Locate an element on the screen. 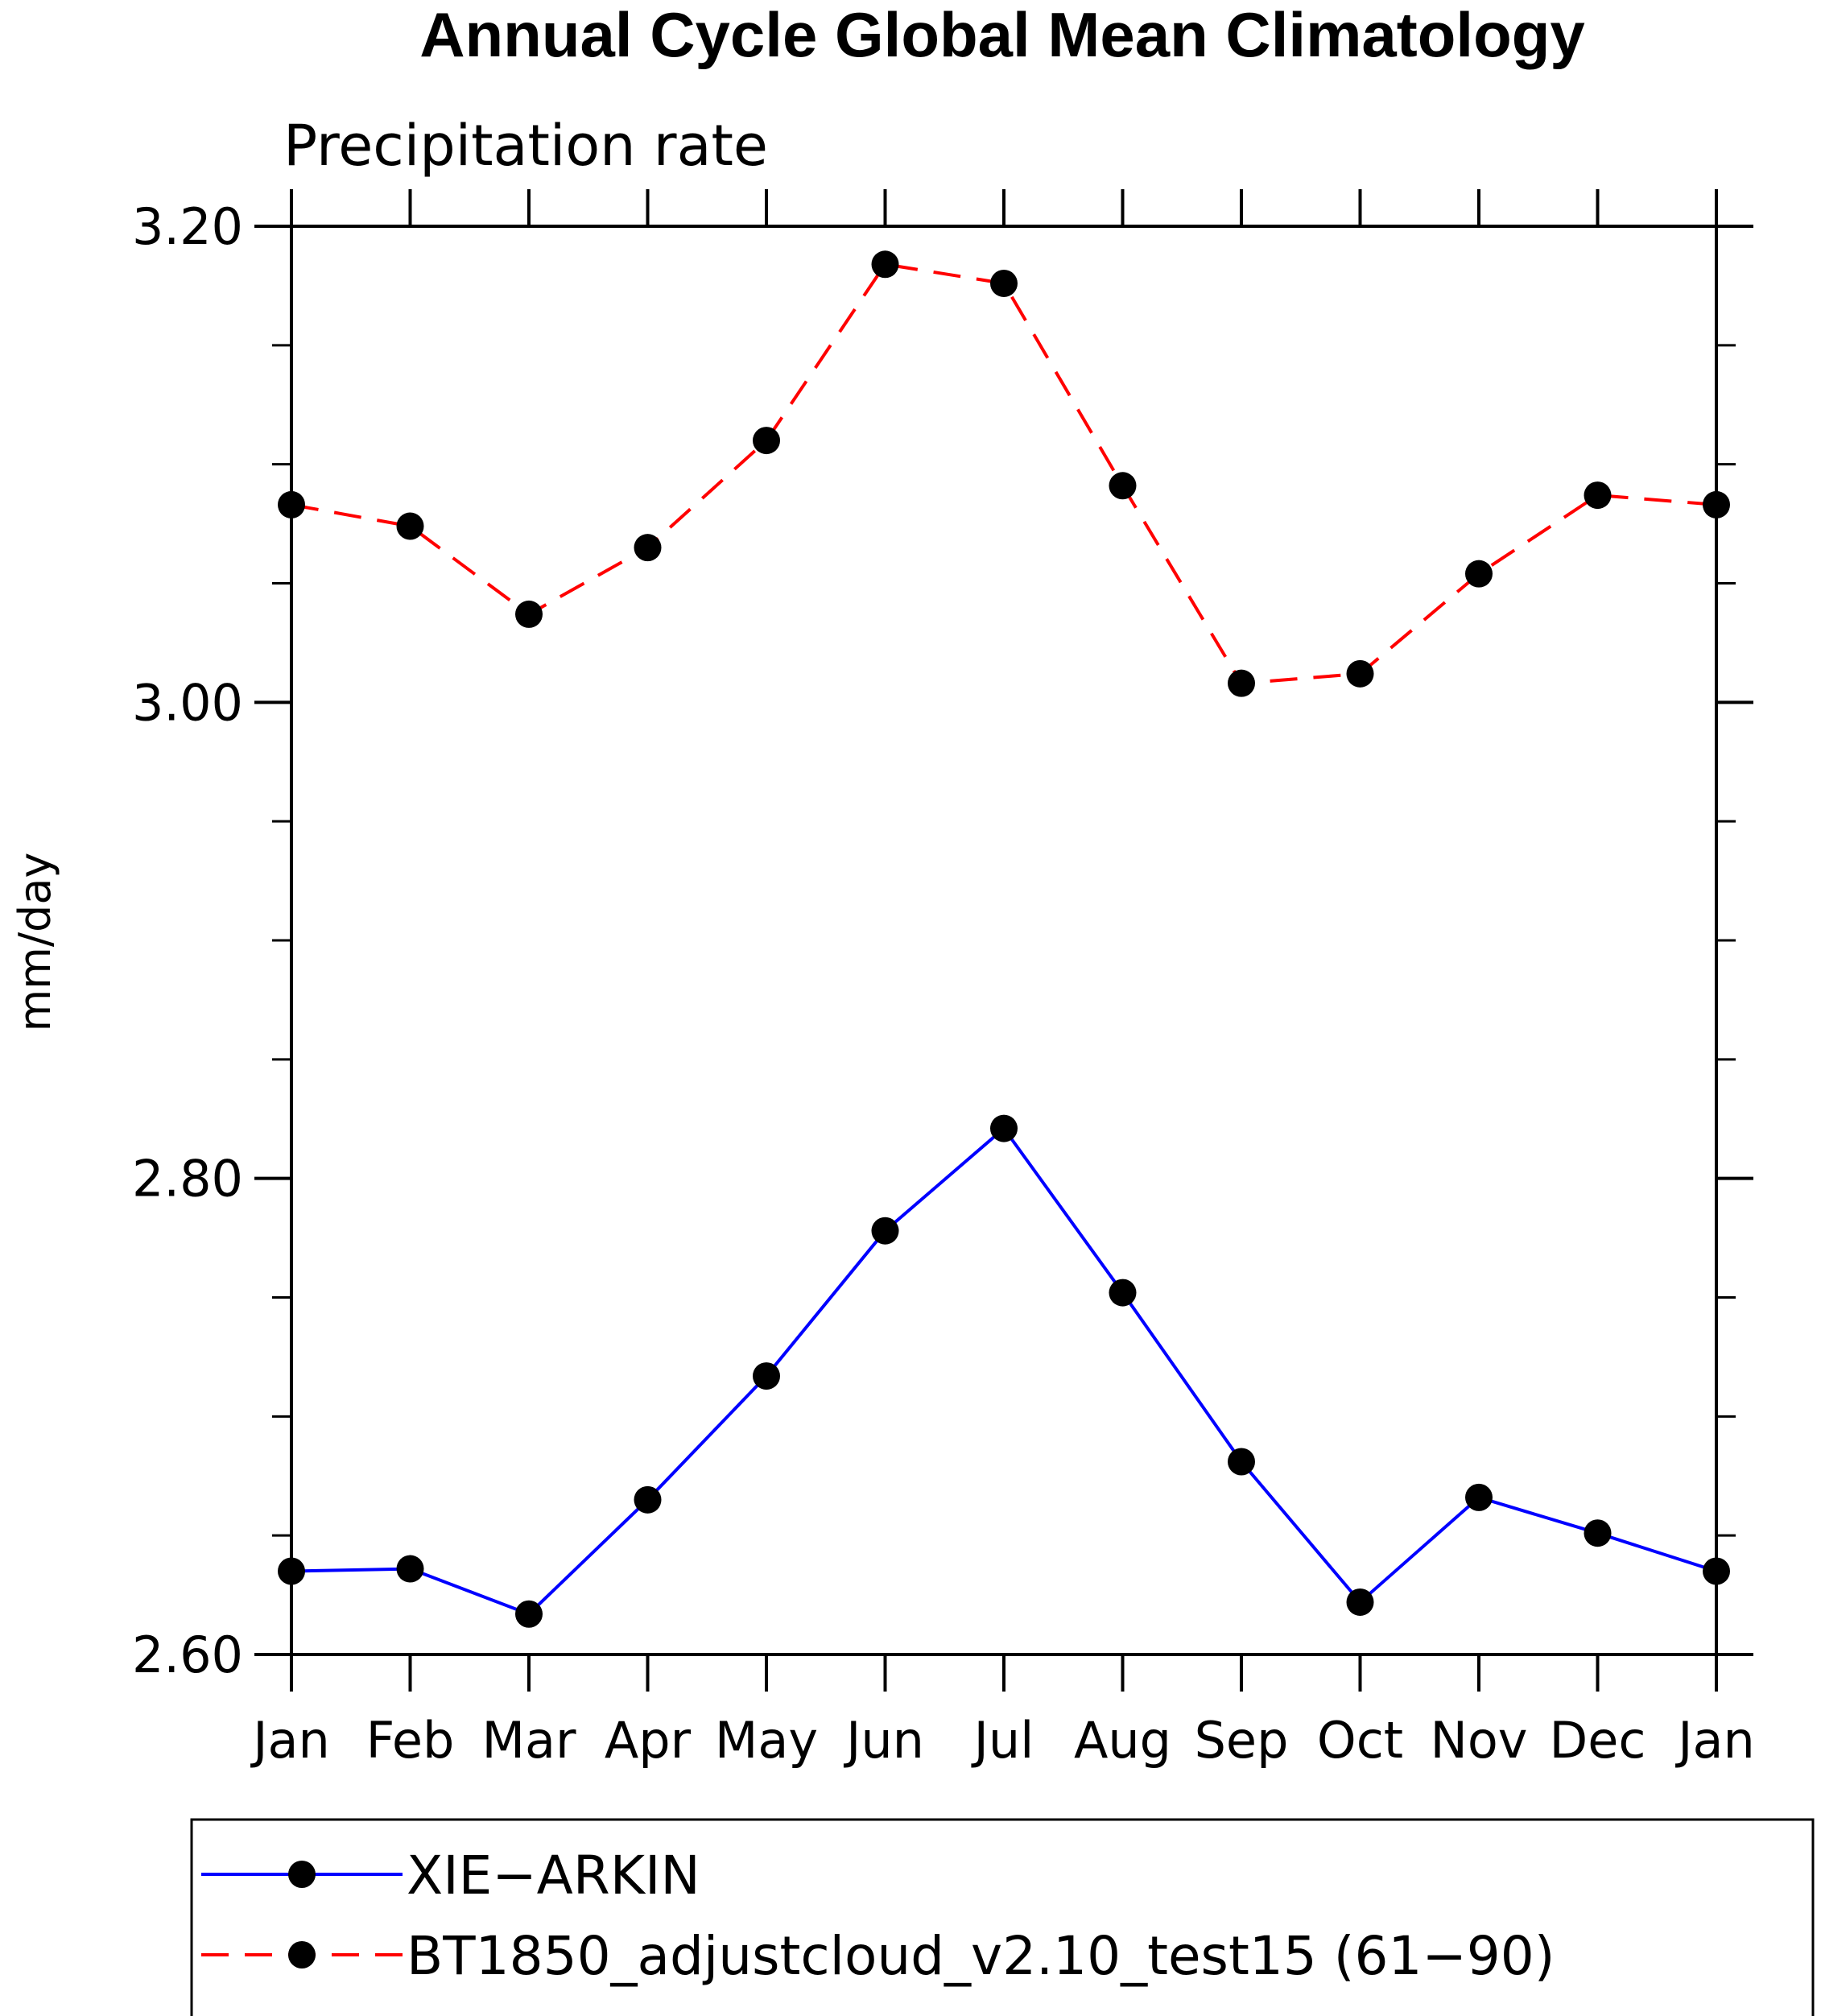 This screenshot has width=1821, height=2016. y-tick-label: 2.80 is located at coordinates (187, 1179).